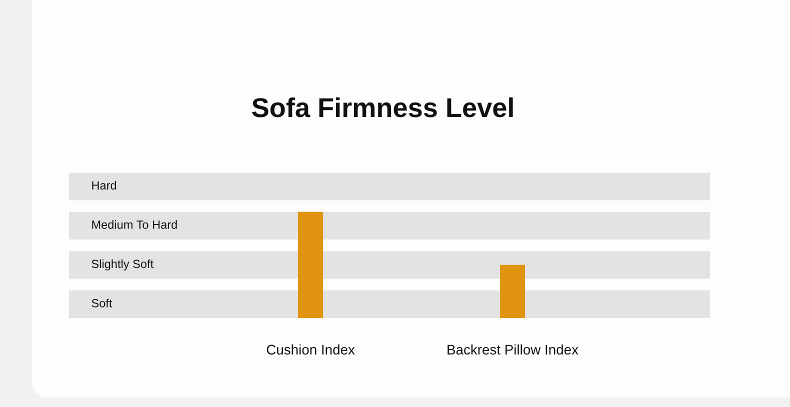  Describe the element at coordinates (102, 303) in the screenshot. I see `band-label: Soft` at that location.